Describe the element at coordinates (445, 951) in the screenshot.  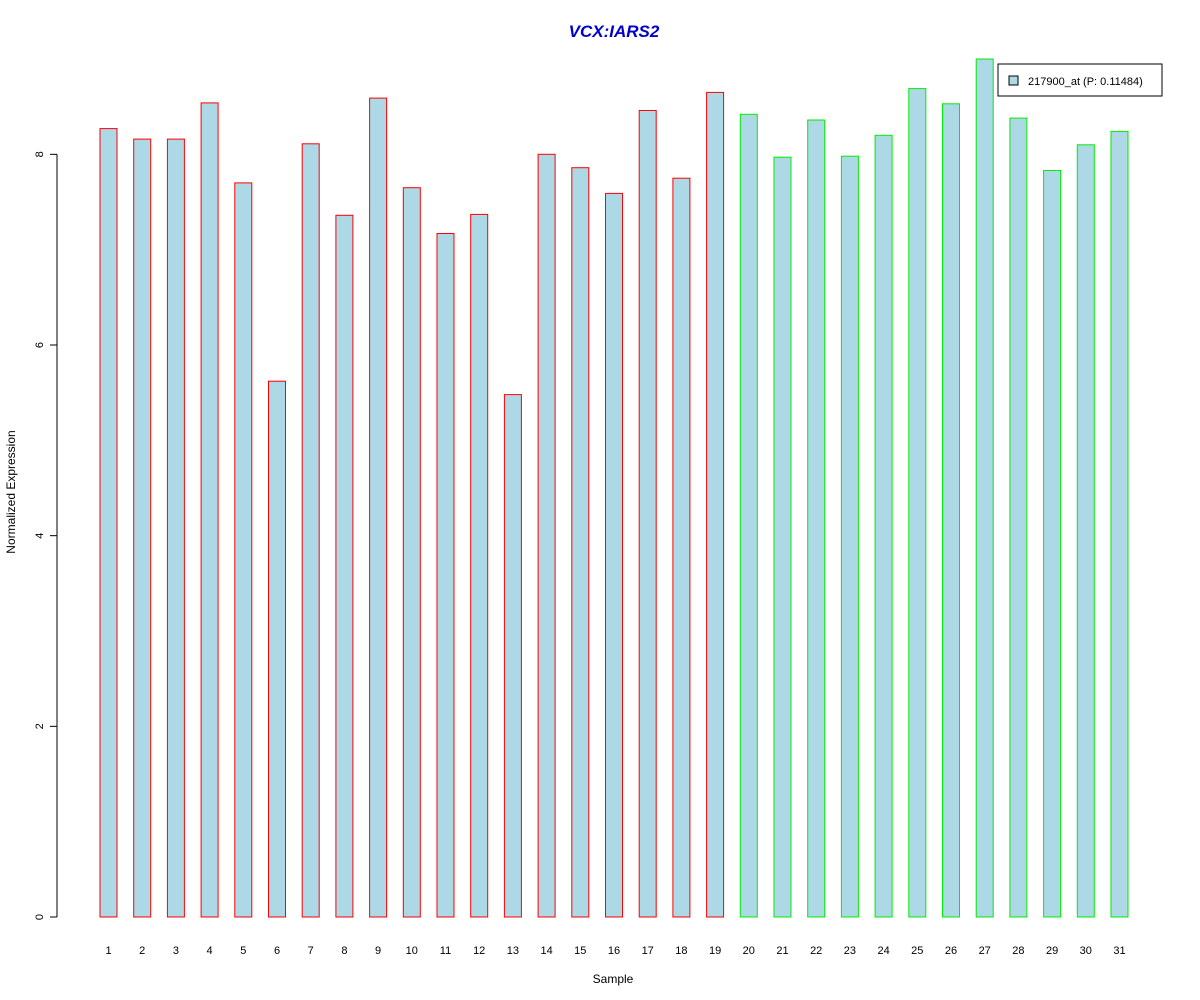
I see `x-tick-label: 11` at that location.